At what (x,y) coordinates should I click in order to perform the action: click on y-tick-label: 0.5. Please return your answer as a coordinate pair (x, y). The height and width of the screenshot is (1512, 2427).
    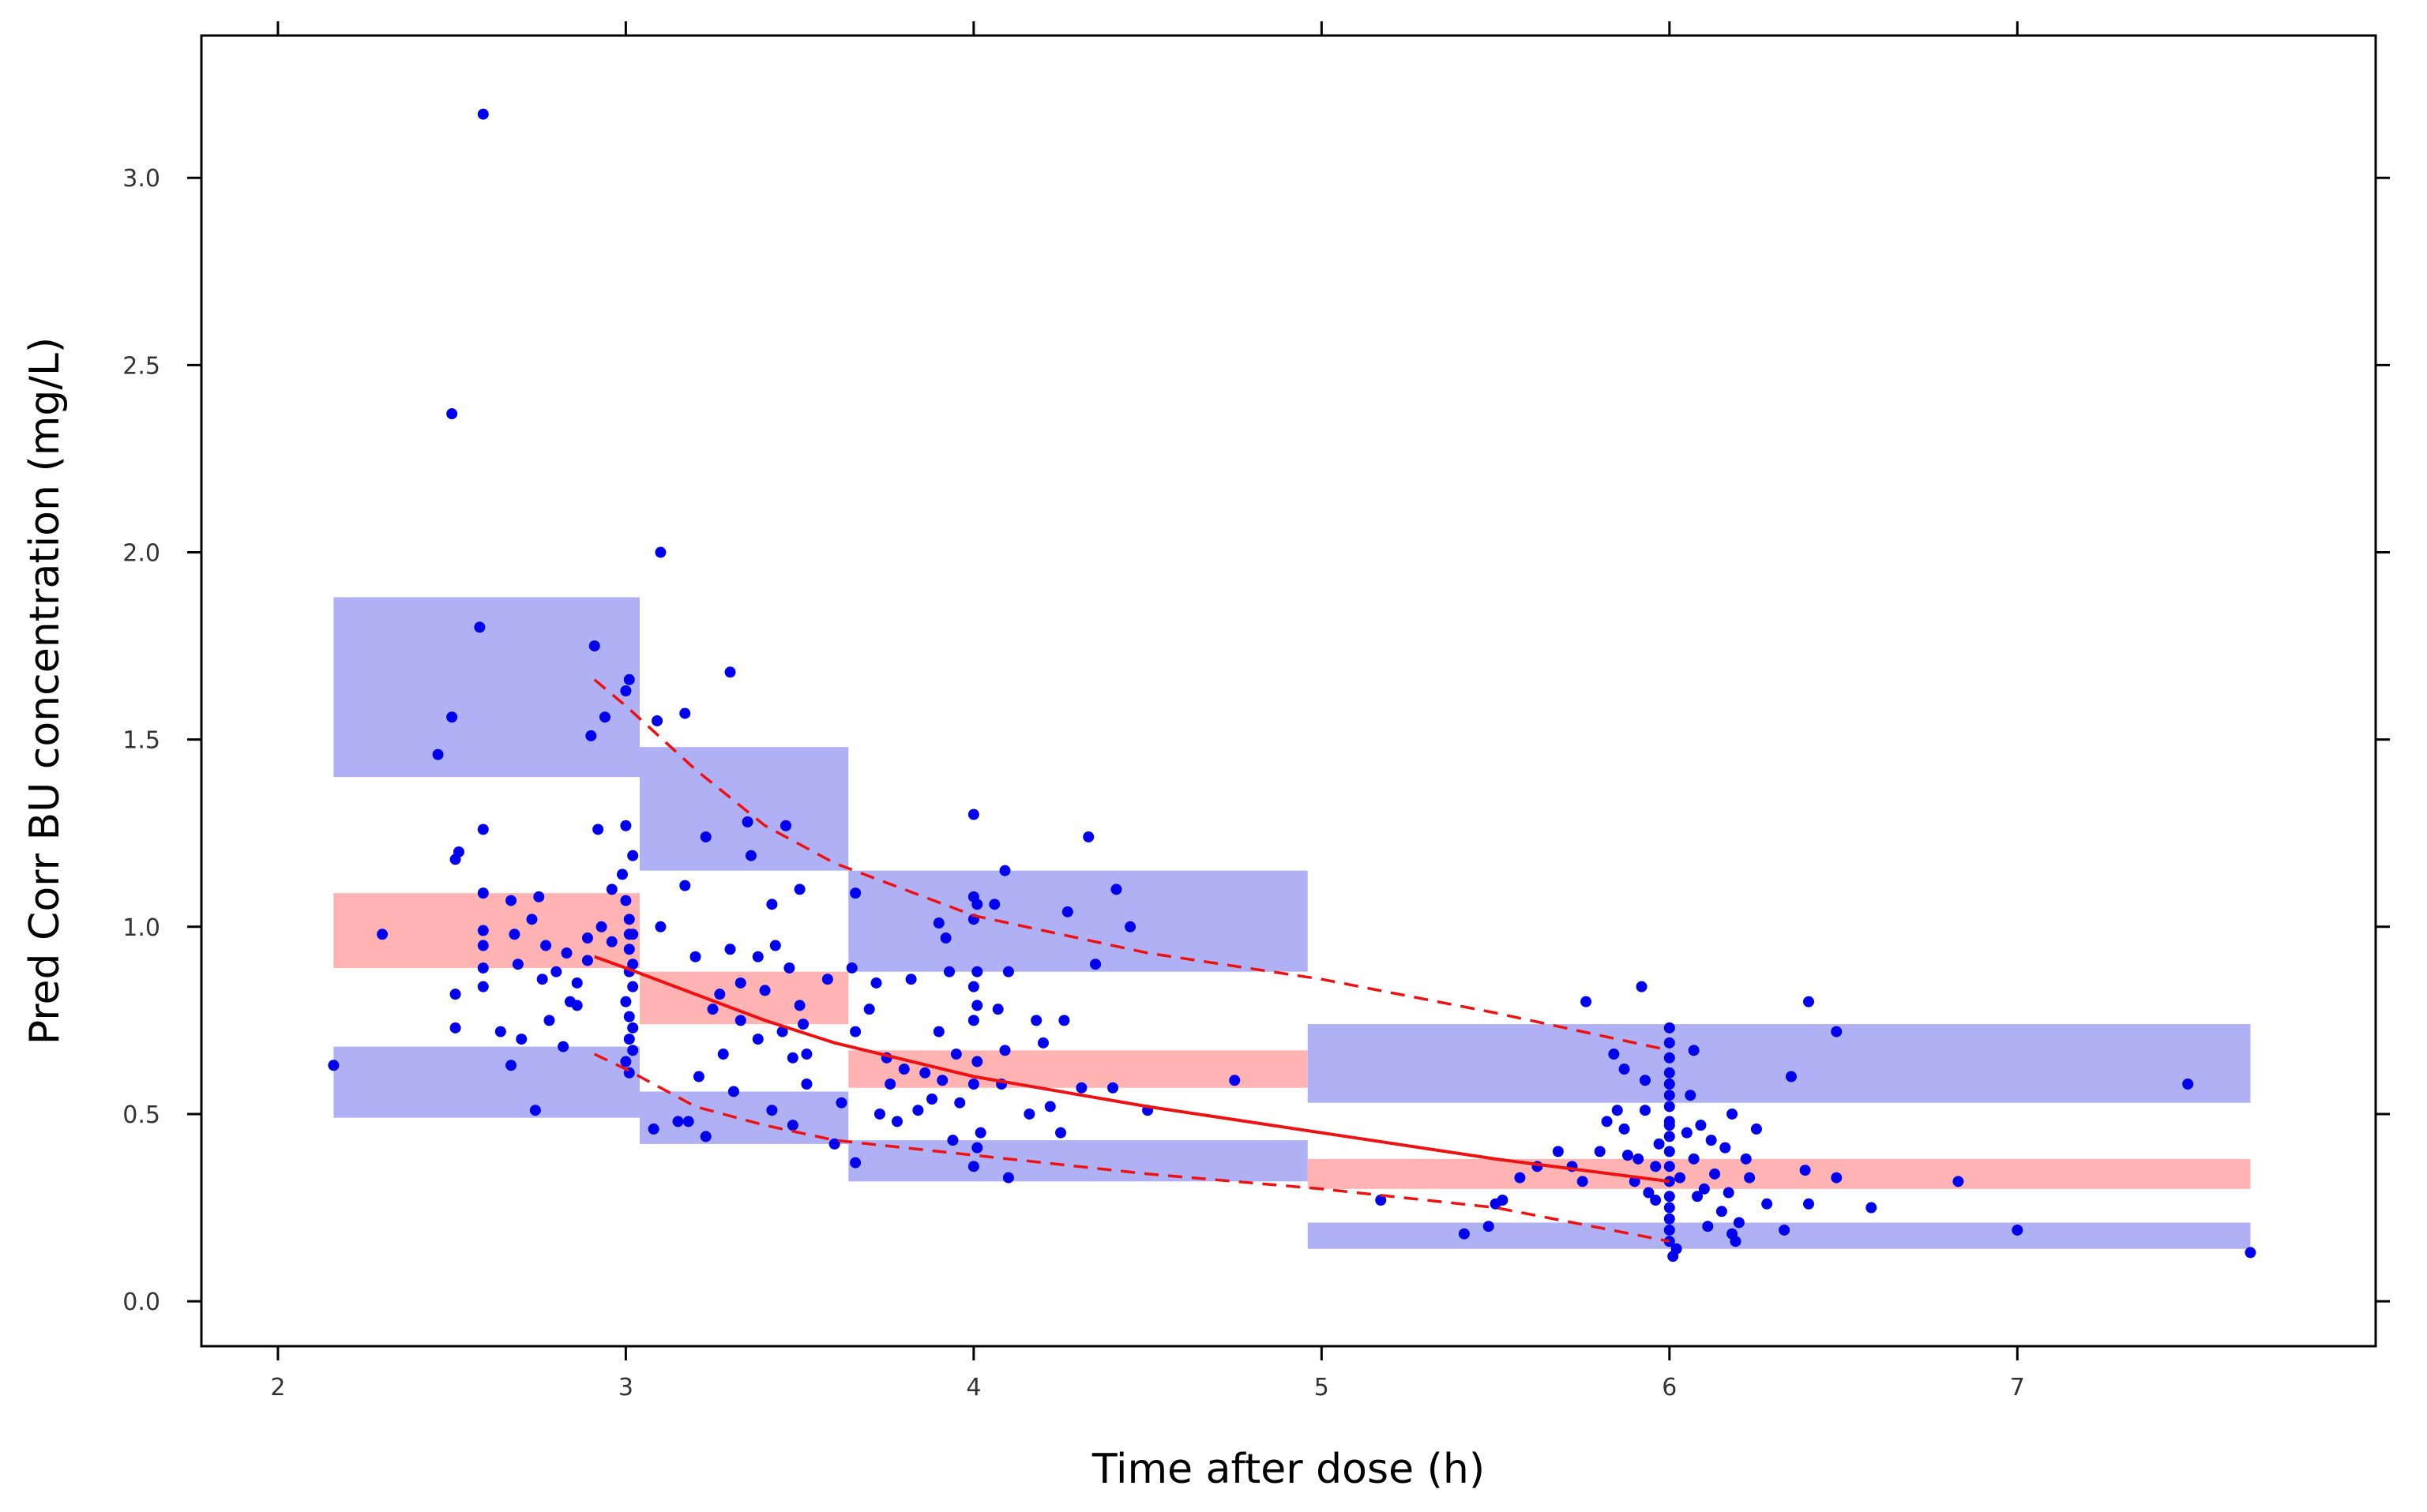
    Looking at the image, I should click on (141, 1115).